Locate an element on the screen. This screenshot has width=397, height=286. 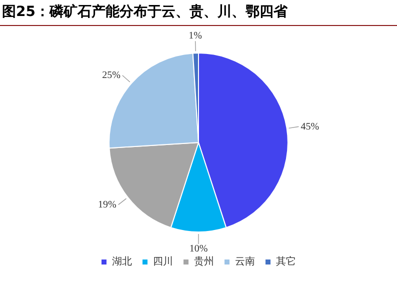
legend-label: 云南 is located at coordinates (245, 262).